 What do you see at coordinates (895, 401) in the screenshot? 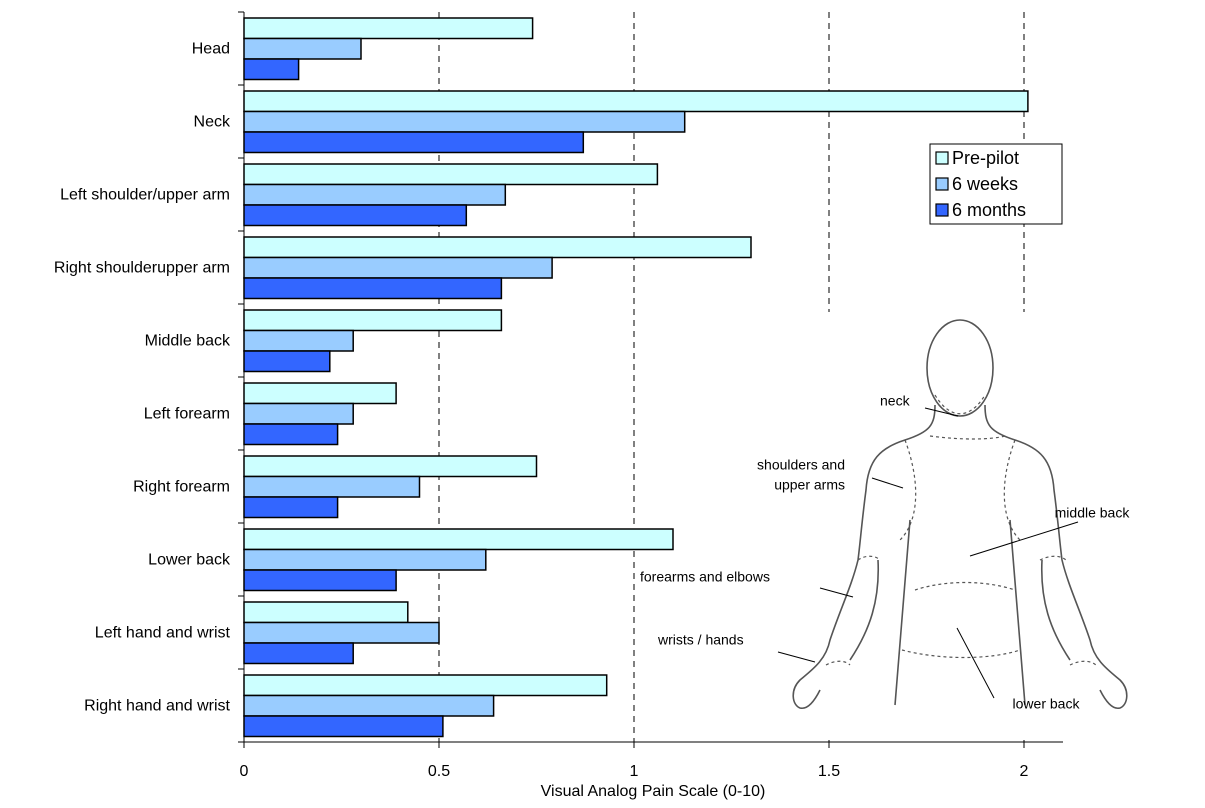
I see `annotation: neck` at bounding box center [895, 401].